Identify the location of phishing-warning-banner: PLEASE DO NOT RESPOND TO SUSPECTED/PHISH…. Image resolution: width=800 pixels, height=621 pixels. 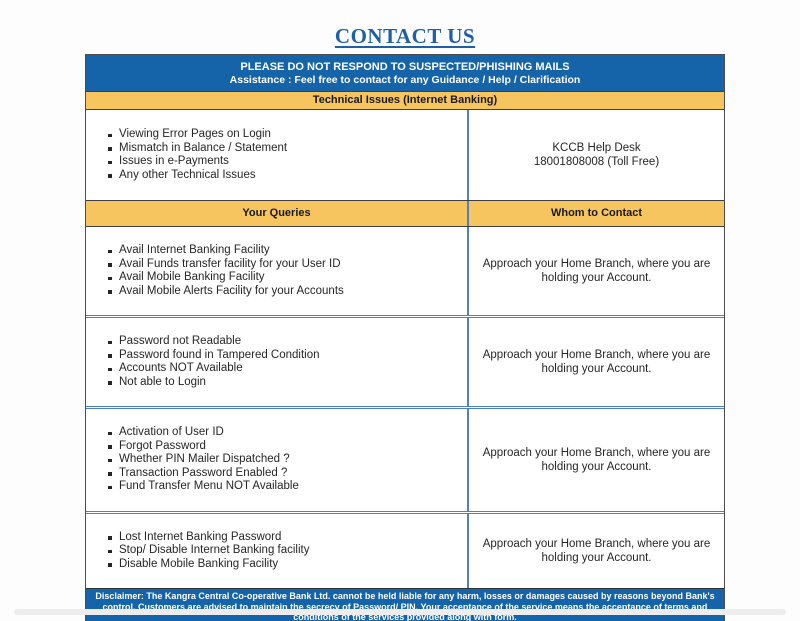
(405, 73).